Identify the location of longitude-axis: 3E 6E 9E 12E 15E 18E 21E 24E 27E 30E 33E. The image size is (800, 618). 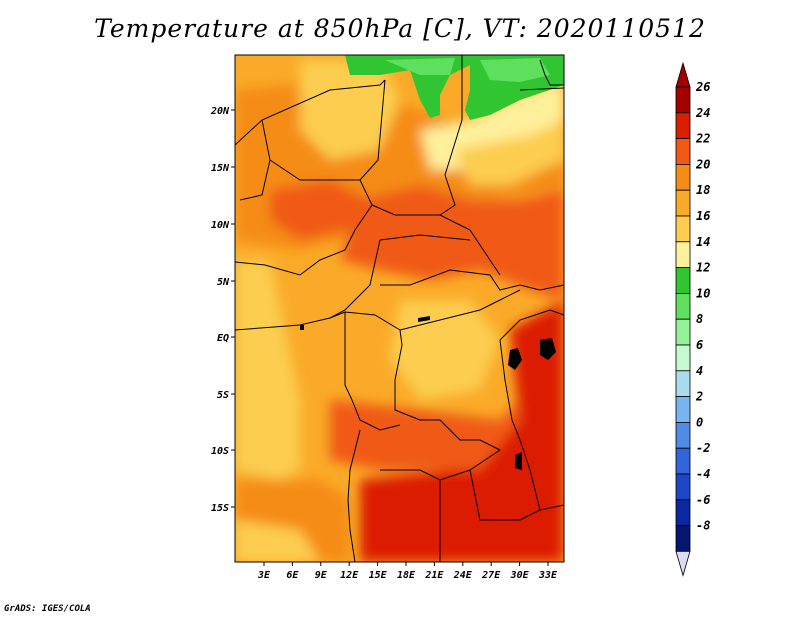
(407, 571).